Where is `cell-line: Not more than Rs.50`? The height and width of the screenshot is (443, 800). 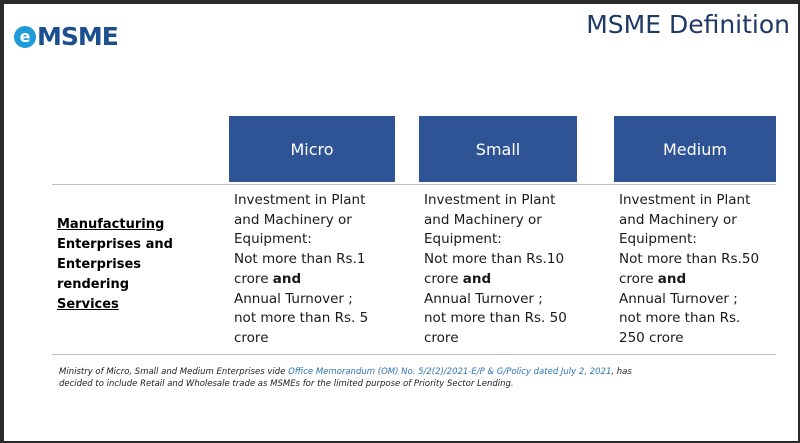
cell-line: Not more than Rs.50 is located at coordinates (689, 259).